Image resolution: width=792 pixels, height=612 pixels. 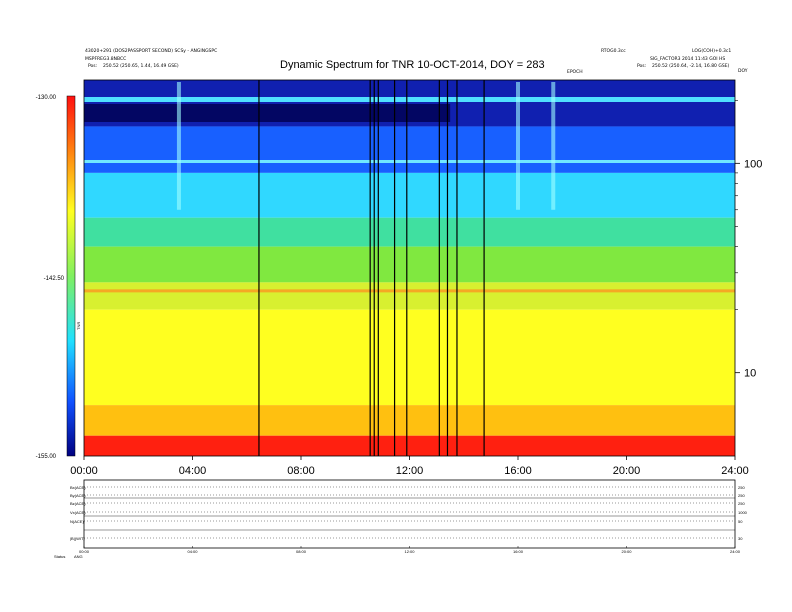 What do you see at coordinates (688, 59) in the screenshot?
I see `header-right-line2: SIG_FACTOR3 2014 11:43 GOI HS` at bounding box center [688, 59].